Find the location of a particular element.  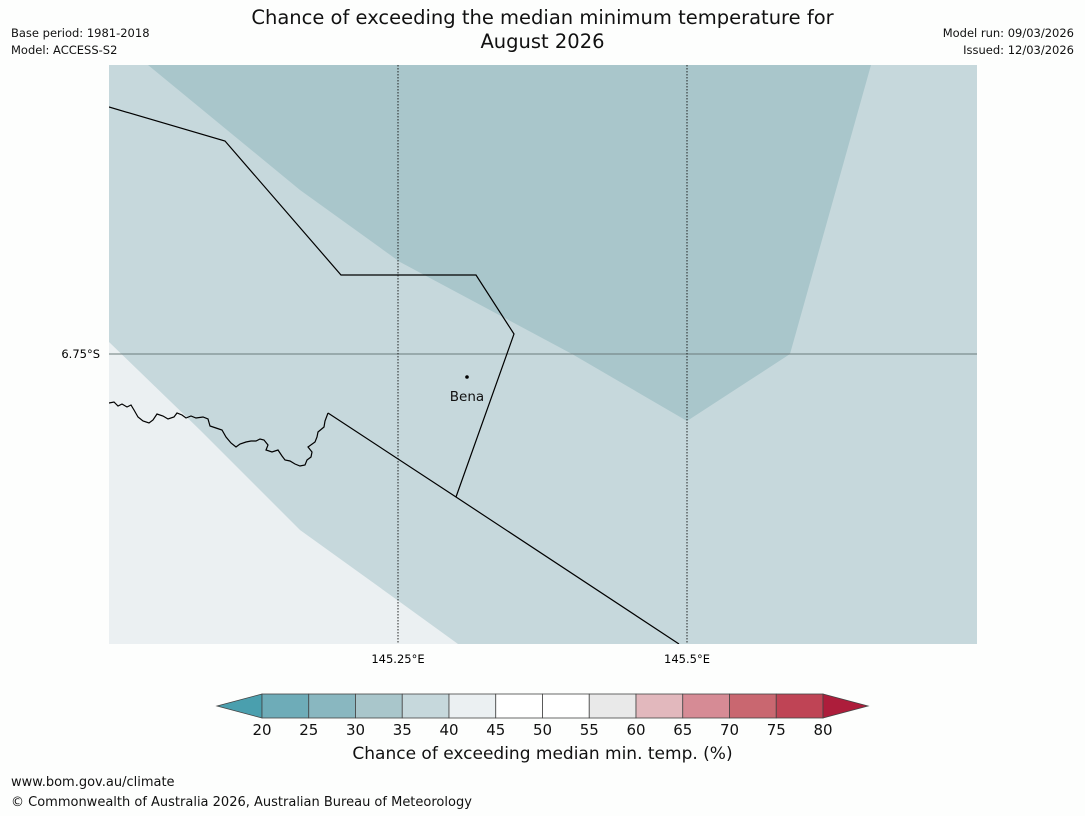

colorbar-tick-label: 65 is located at coordinates (682, 730).